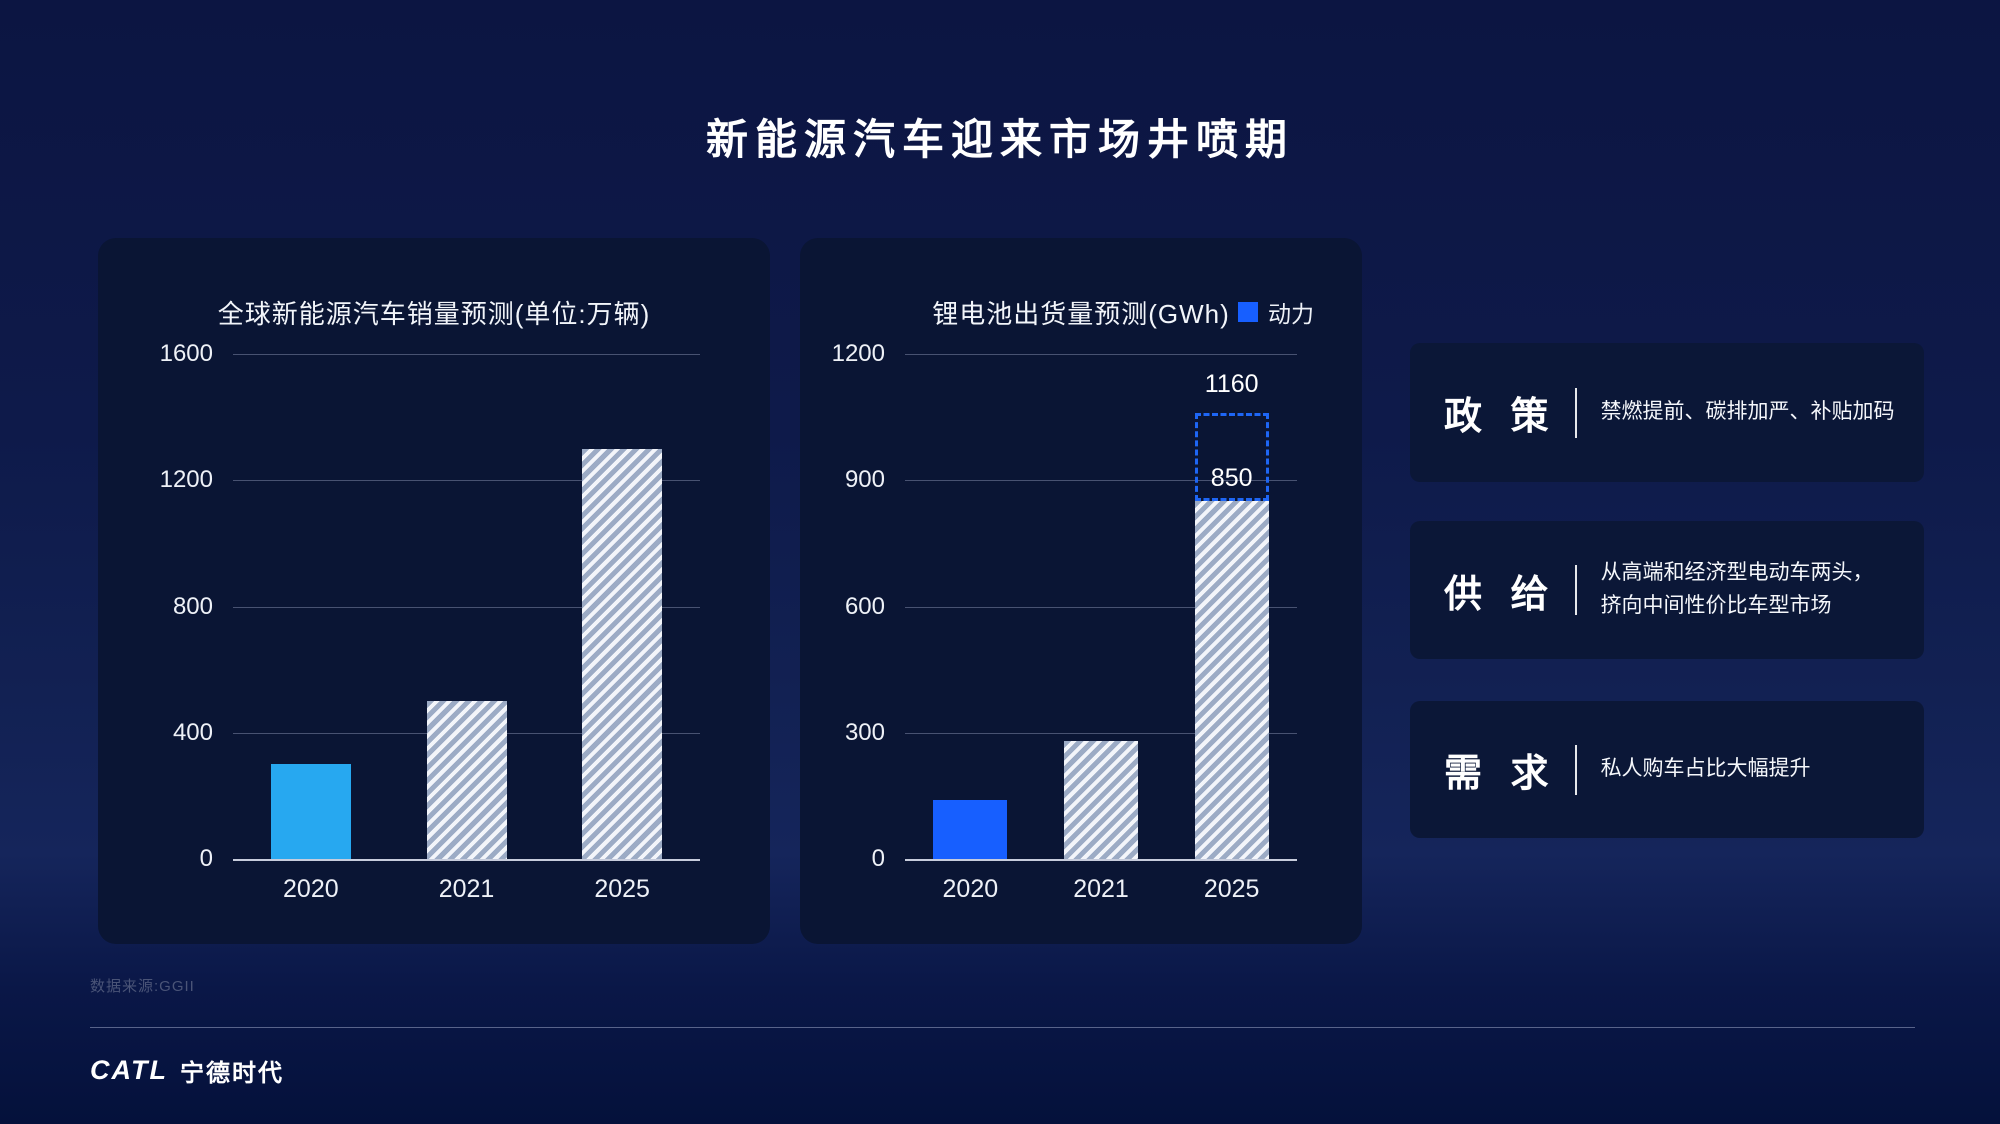  Describe the element at coordinates (1248, 312) in the screenshot. I see `legend-swatch-icon` at that location.